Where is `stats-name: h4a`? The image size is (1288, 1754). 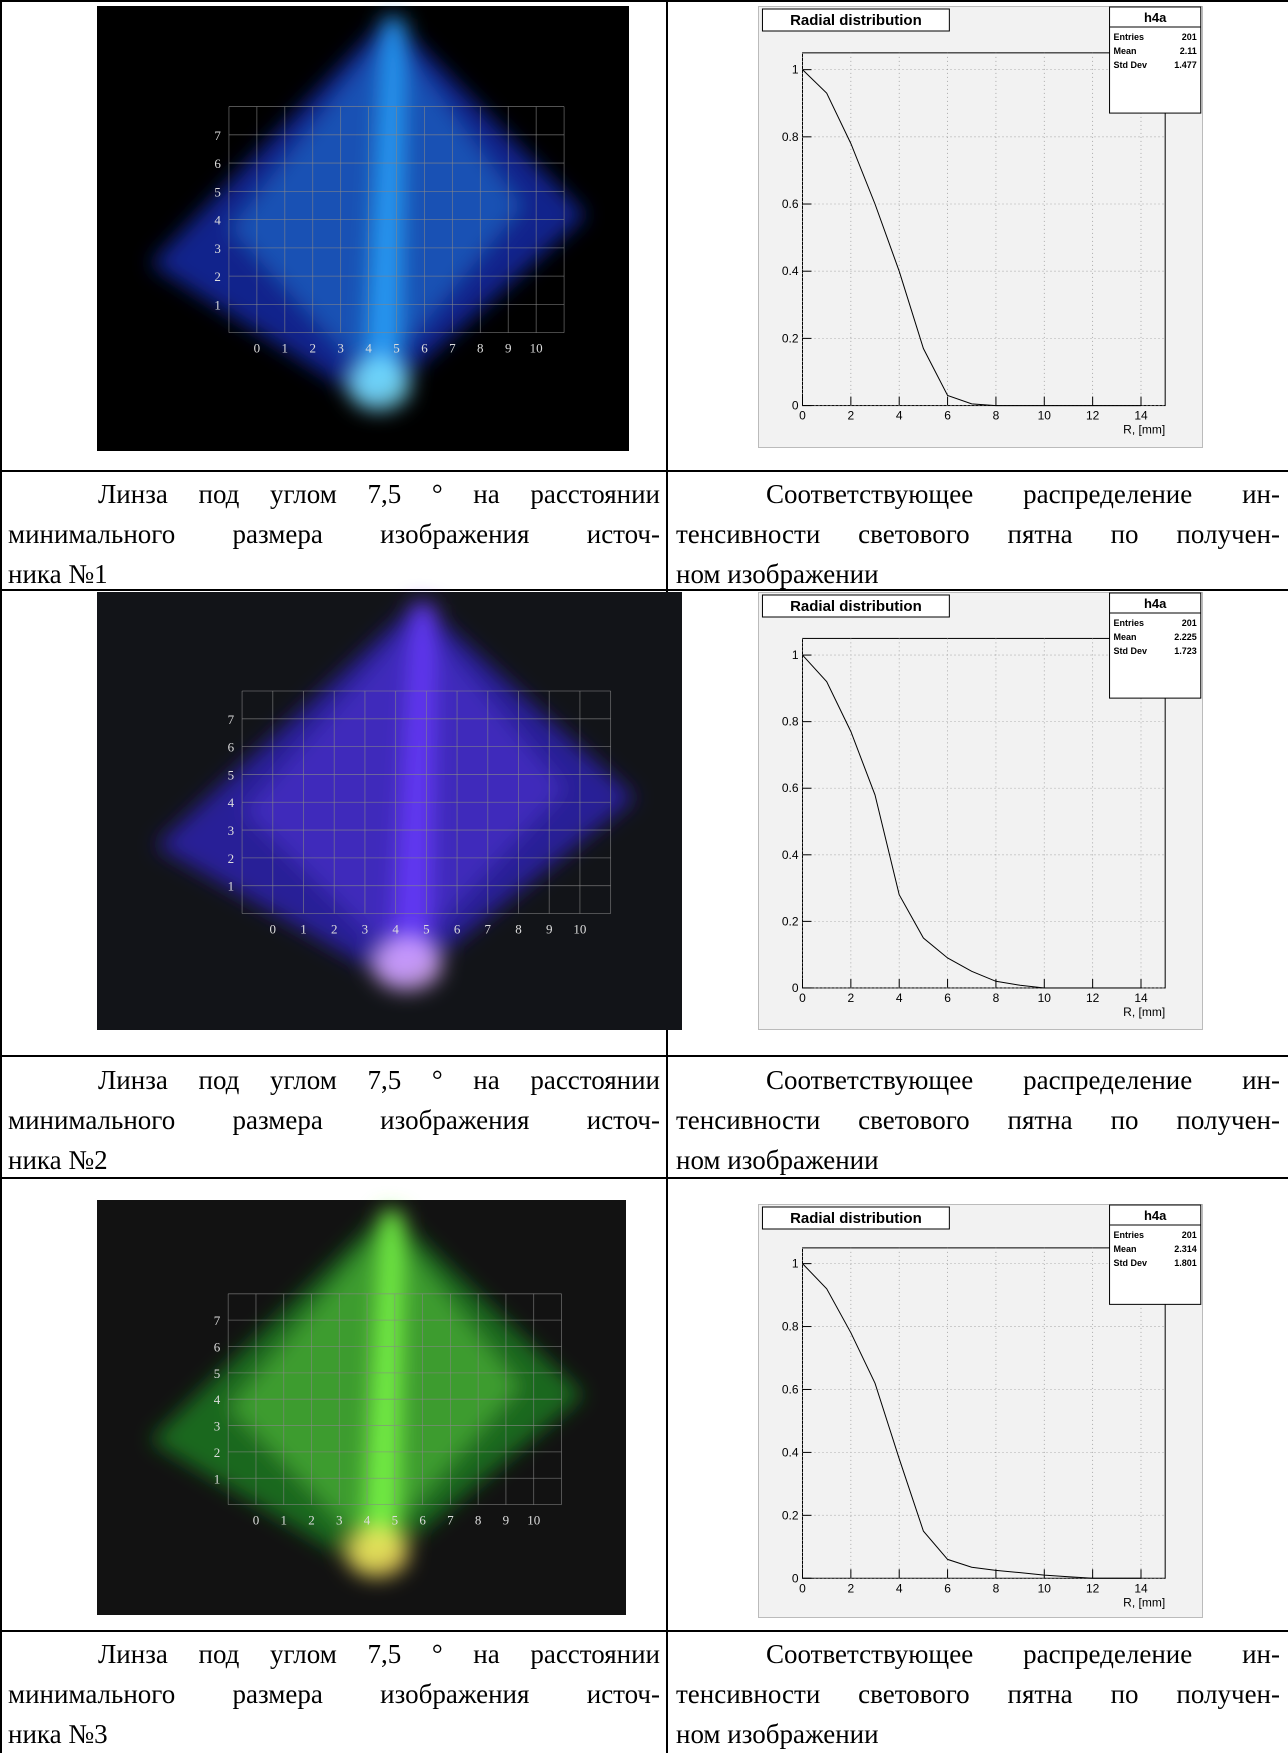
stats-name: h4a is located at coordinates (1155, 17).